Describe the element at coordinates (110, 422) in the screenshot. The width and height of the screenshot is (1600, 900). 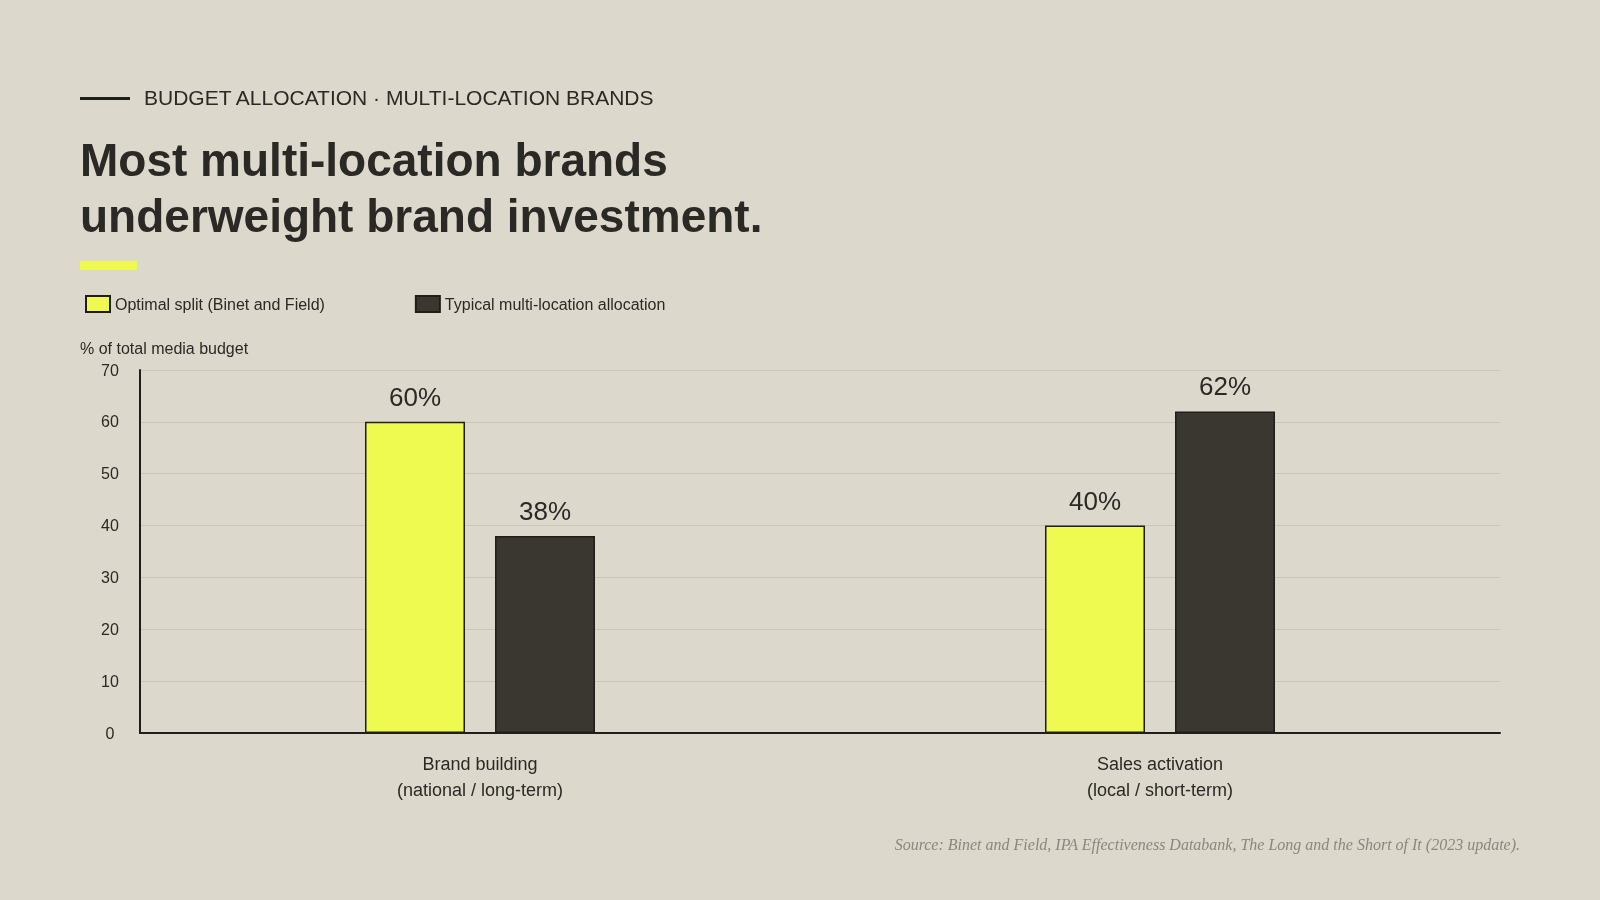
I see `y-tick-label: 60` at that location.